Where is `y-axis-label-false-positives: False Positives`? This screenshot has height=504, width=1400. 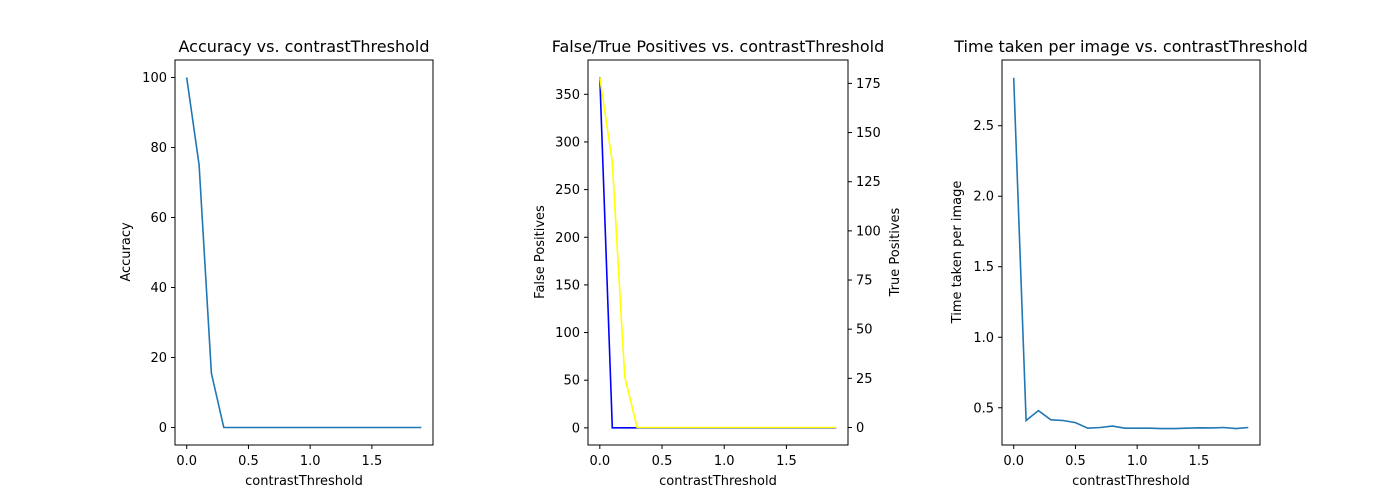 y-axis-label-false-positives: False Positives is located at coordinates (540, 252).